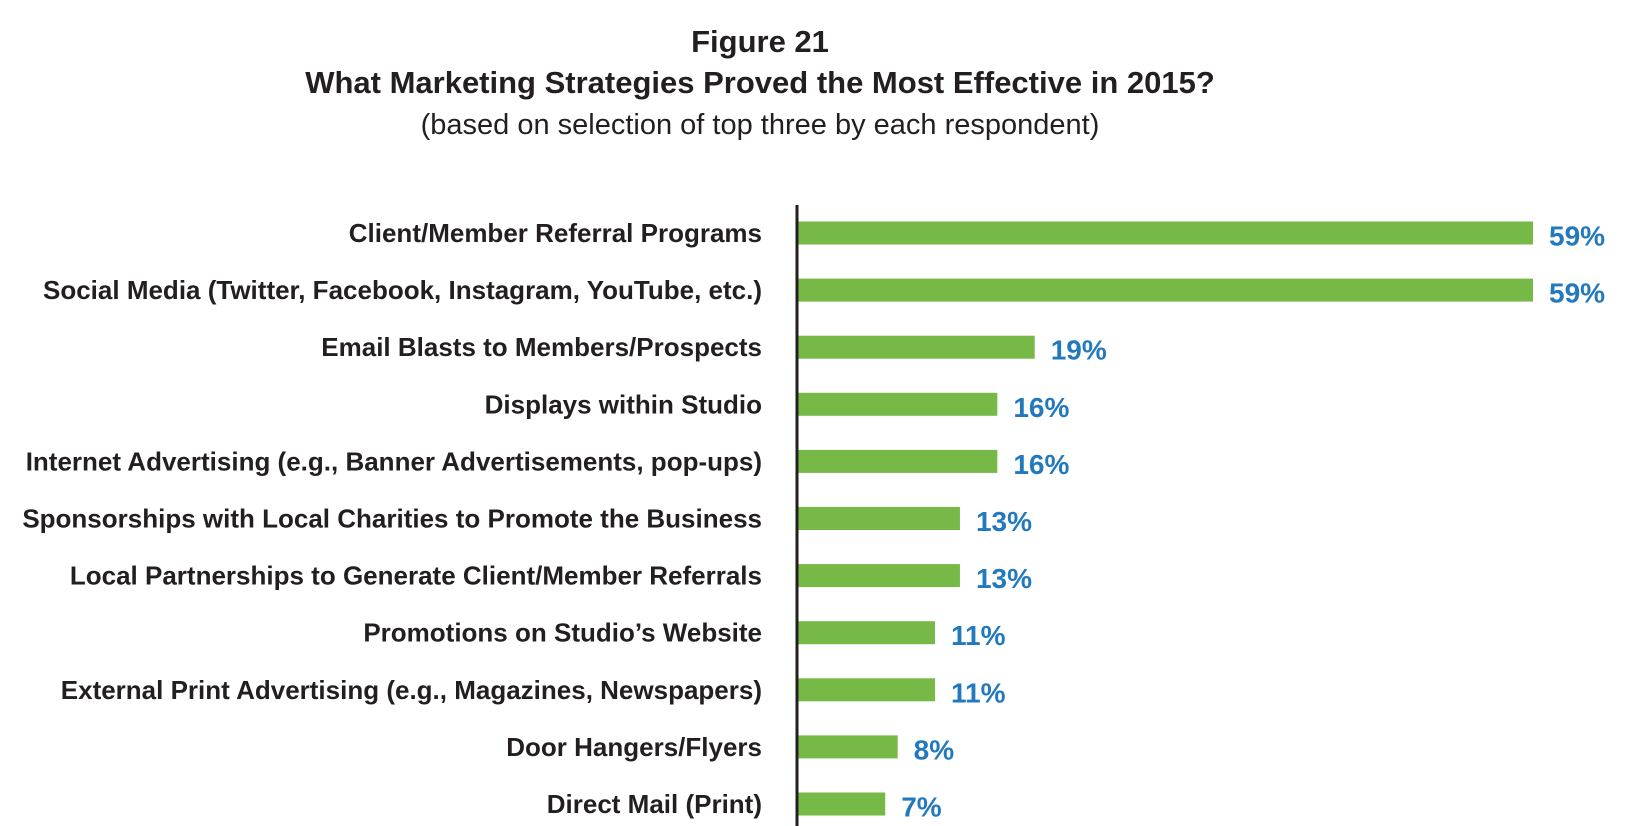 The width and height of the screenshot is (1638, 826). I want to click on category-label: Promotions on Studio’s Website, so click(562, 633).